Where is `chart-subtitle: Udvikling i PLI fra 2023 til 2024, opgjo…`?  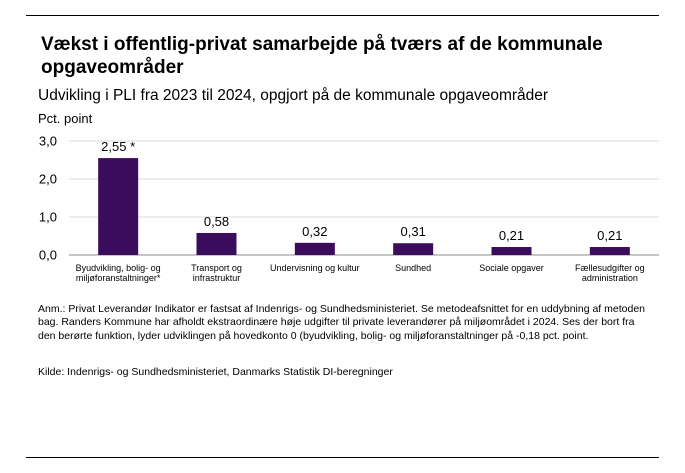
chart-subtitle: Udvikling i PLI fra 2023 til 2024, opgjo… is located at coordinates (293, 95).